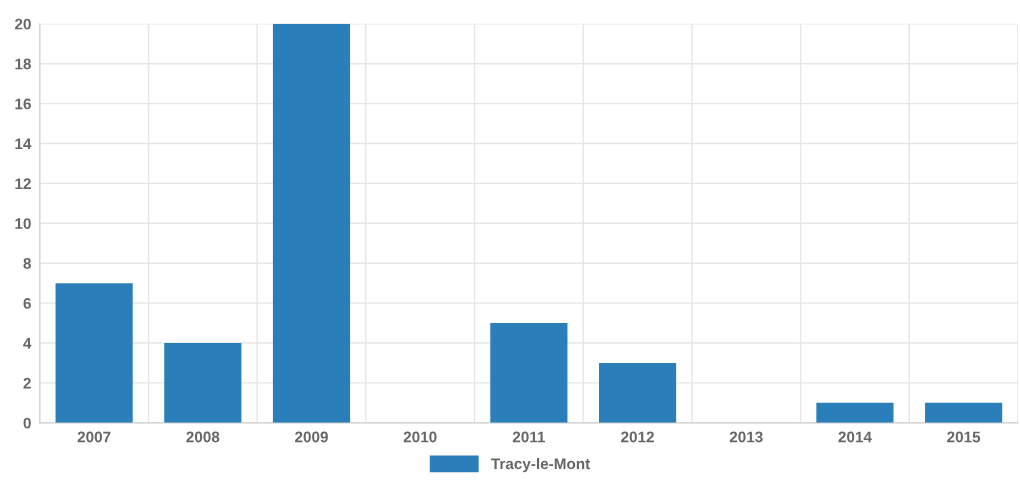  Describe the element at coordinates (23, 223) in the screenshot. I see `y-tick-label: 10` at that location.